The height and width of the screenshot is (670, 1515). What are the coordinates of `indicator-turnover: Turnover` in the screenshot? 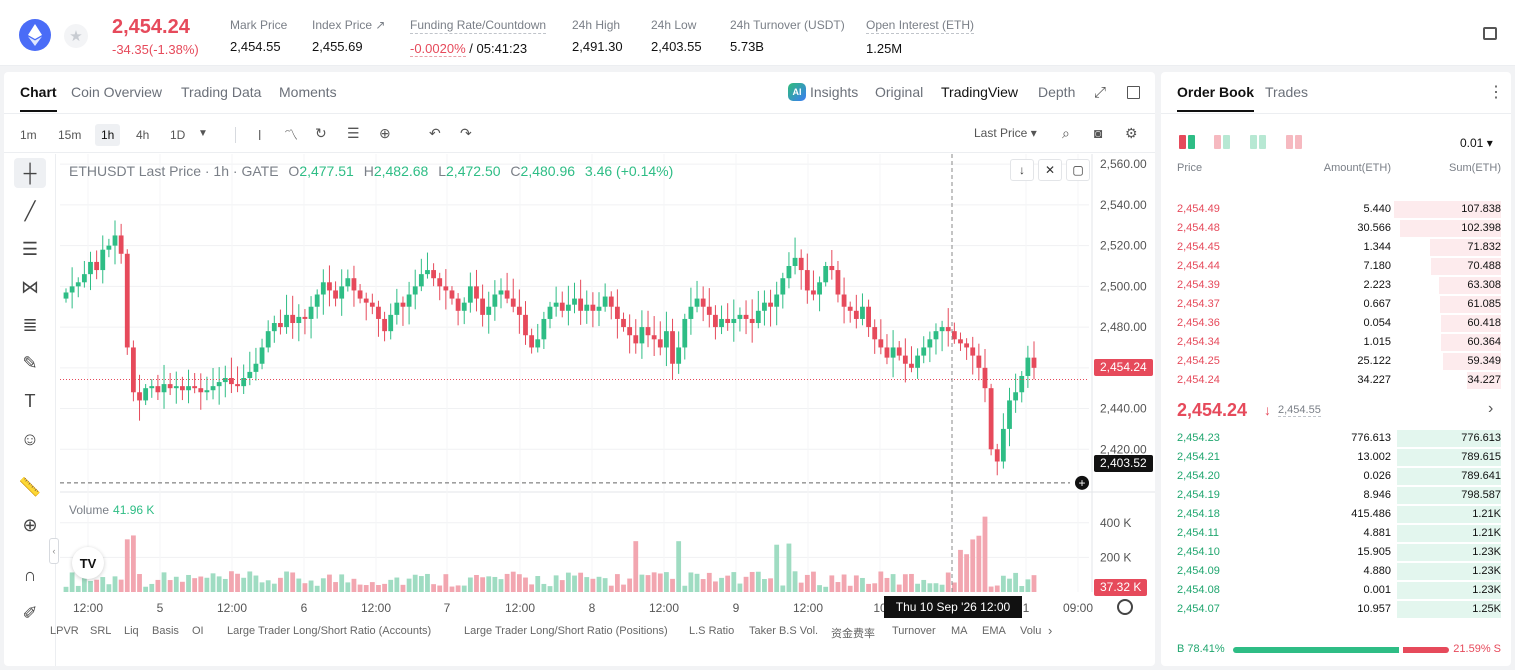 It's located at (914, 631).